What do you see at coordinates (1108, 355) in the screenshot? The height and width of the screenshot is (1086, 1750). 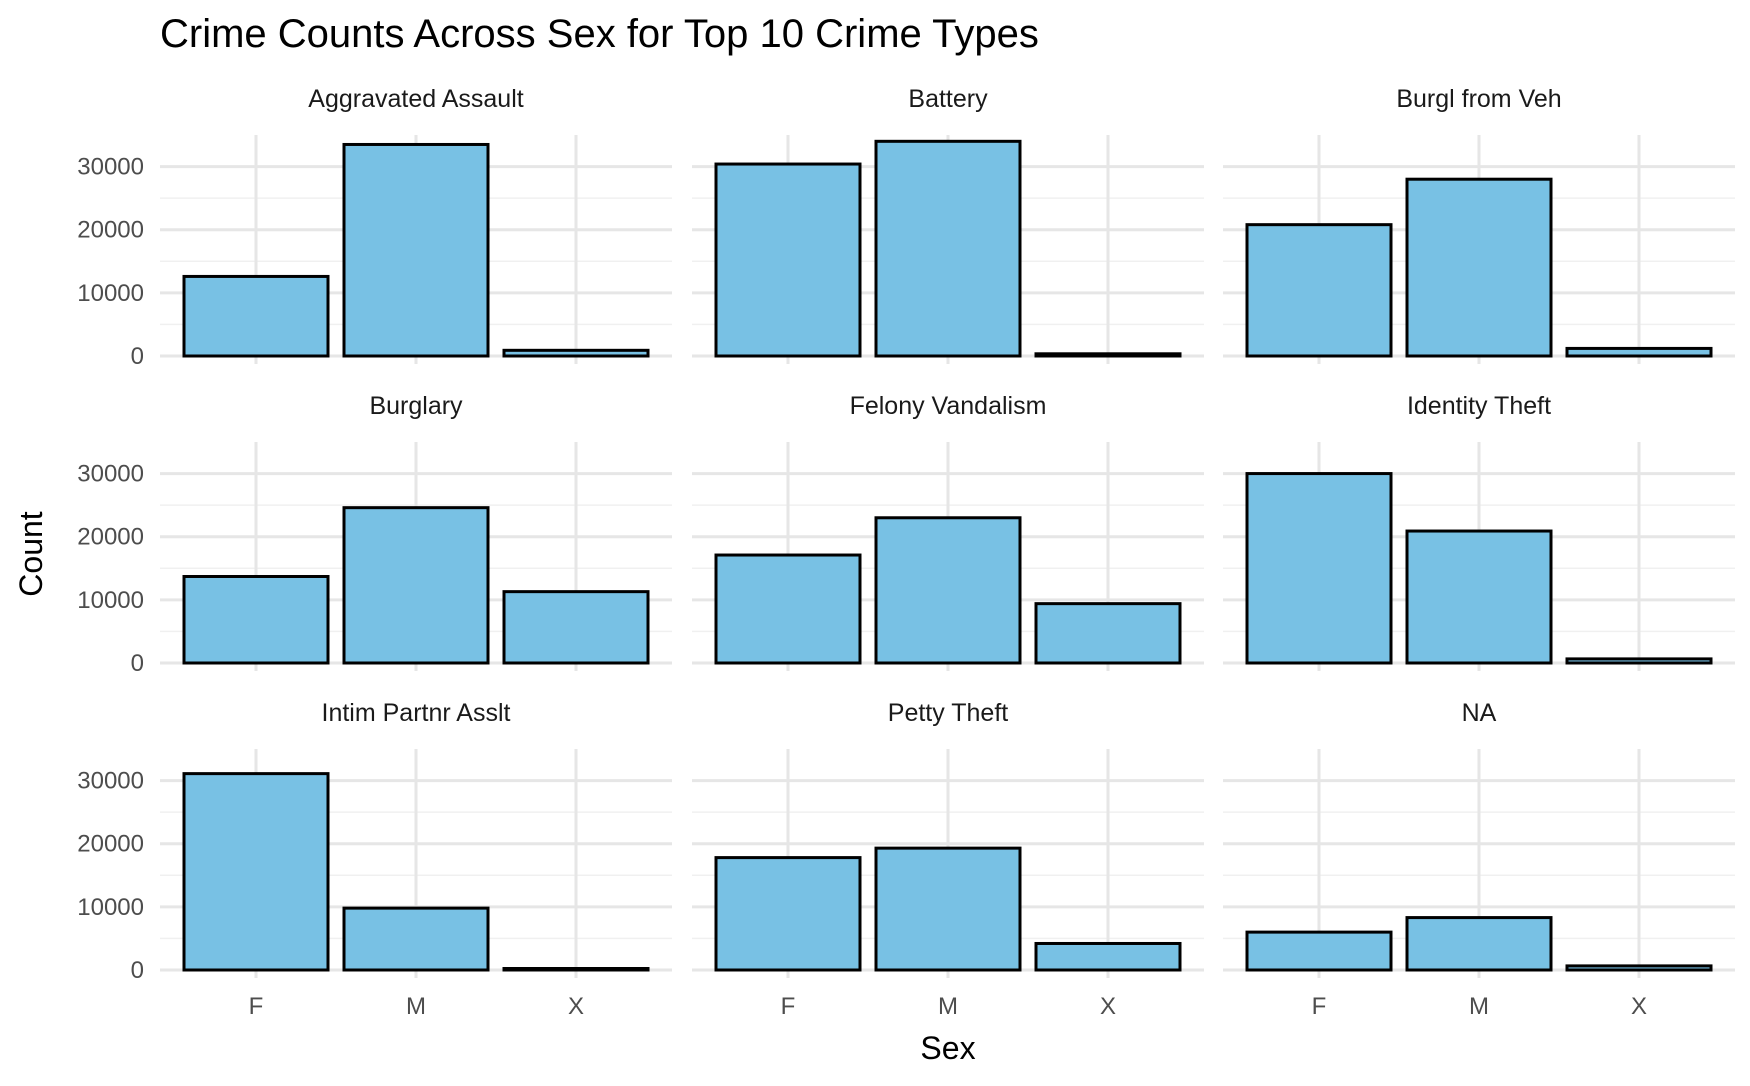 I see `bar-battery-x` at bounding box center [1108, 355].